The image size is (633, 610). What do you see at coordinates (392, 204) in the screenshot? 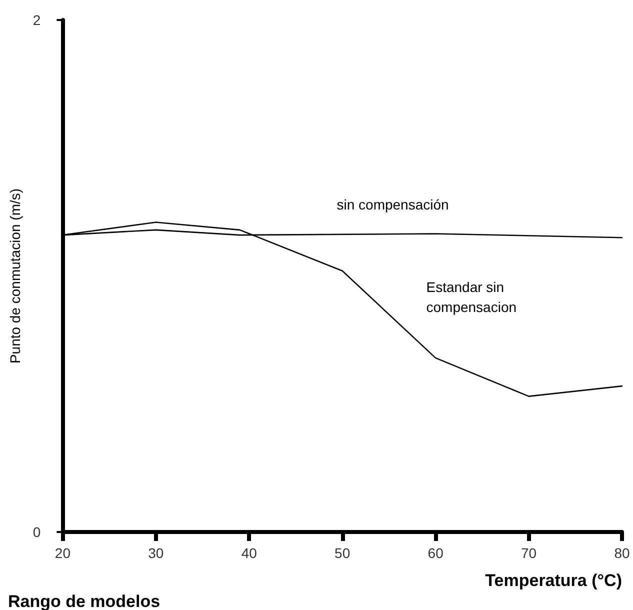
I see `series-label: sin compensación` at bounding box center [392, 204].